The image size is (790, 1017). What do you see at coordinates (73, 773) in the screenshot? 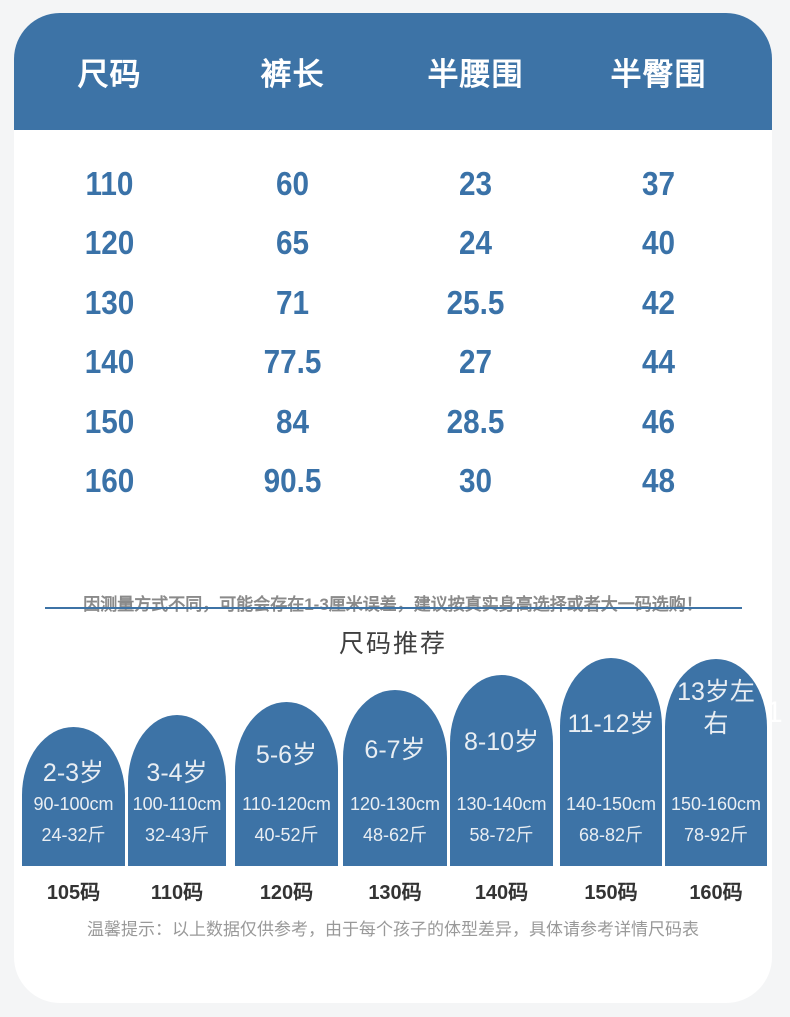
I see `age-range: 2-3岁` at bounding box center [73, 773].